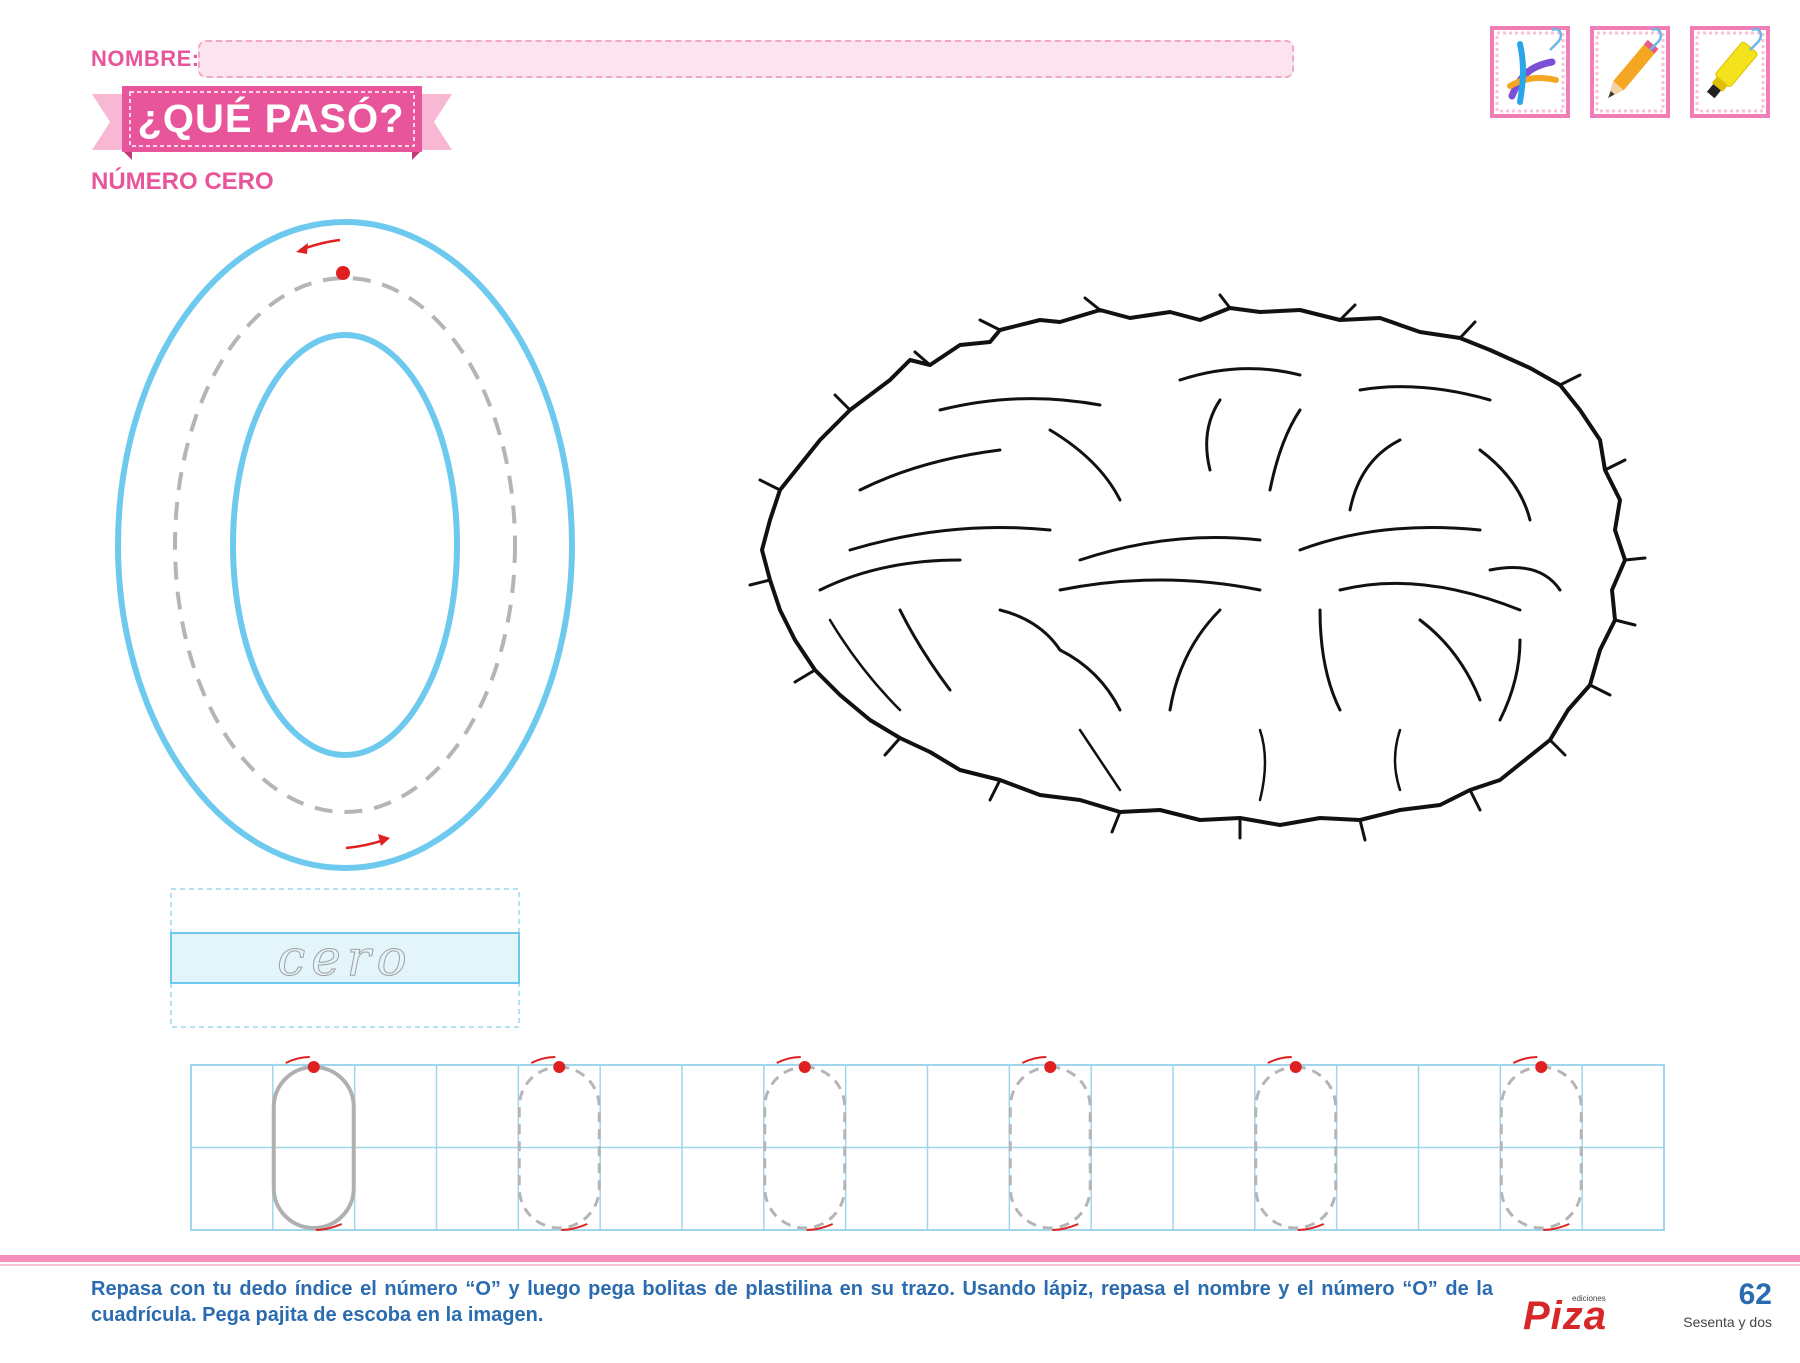  I want to click on page-subtitle: NÚMERO CERO, so click(182, 181).